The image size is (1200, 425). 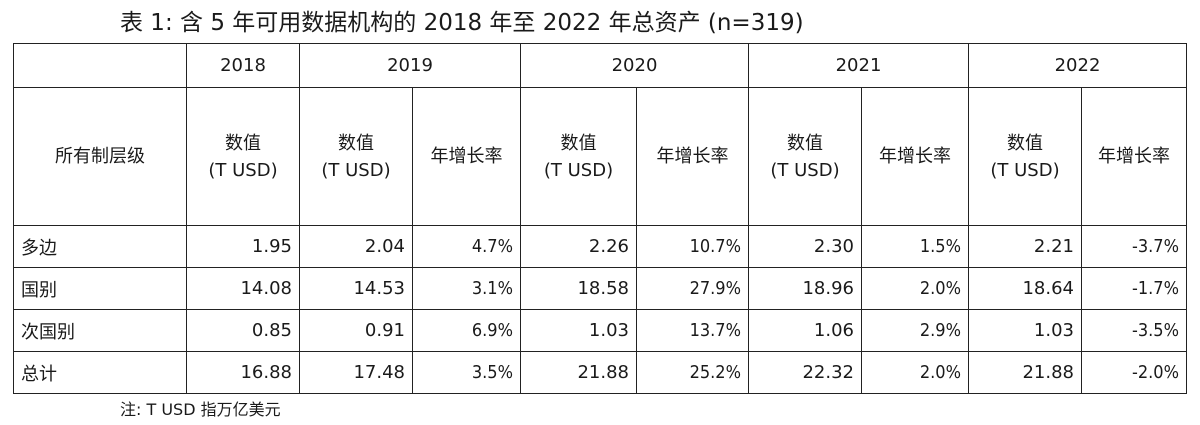 I want to click on row-label: 国别, so click(x=100, y=288).